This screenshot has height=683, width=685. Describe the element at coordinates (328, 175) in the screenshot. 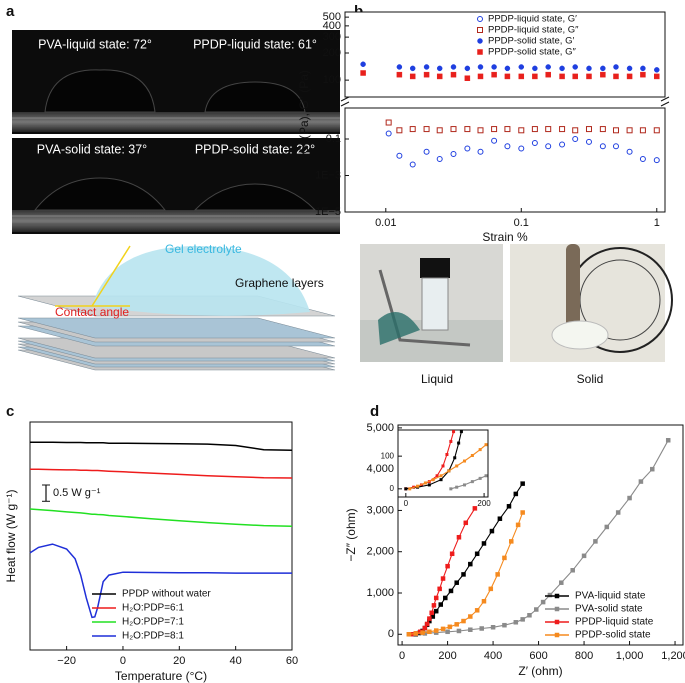

I see `y-tick-label: 1E−3` at that location.